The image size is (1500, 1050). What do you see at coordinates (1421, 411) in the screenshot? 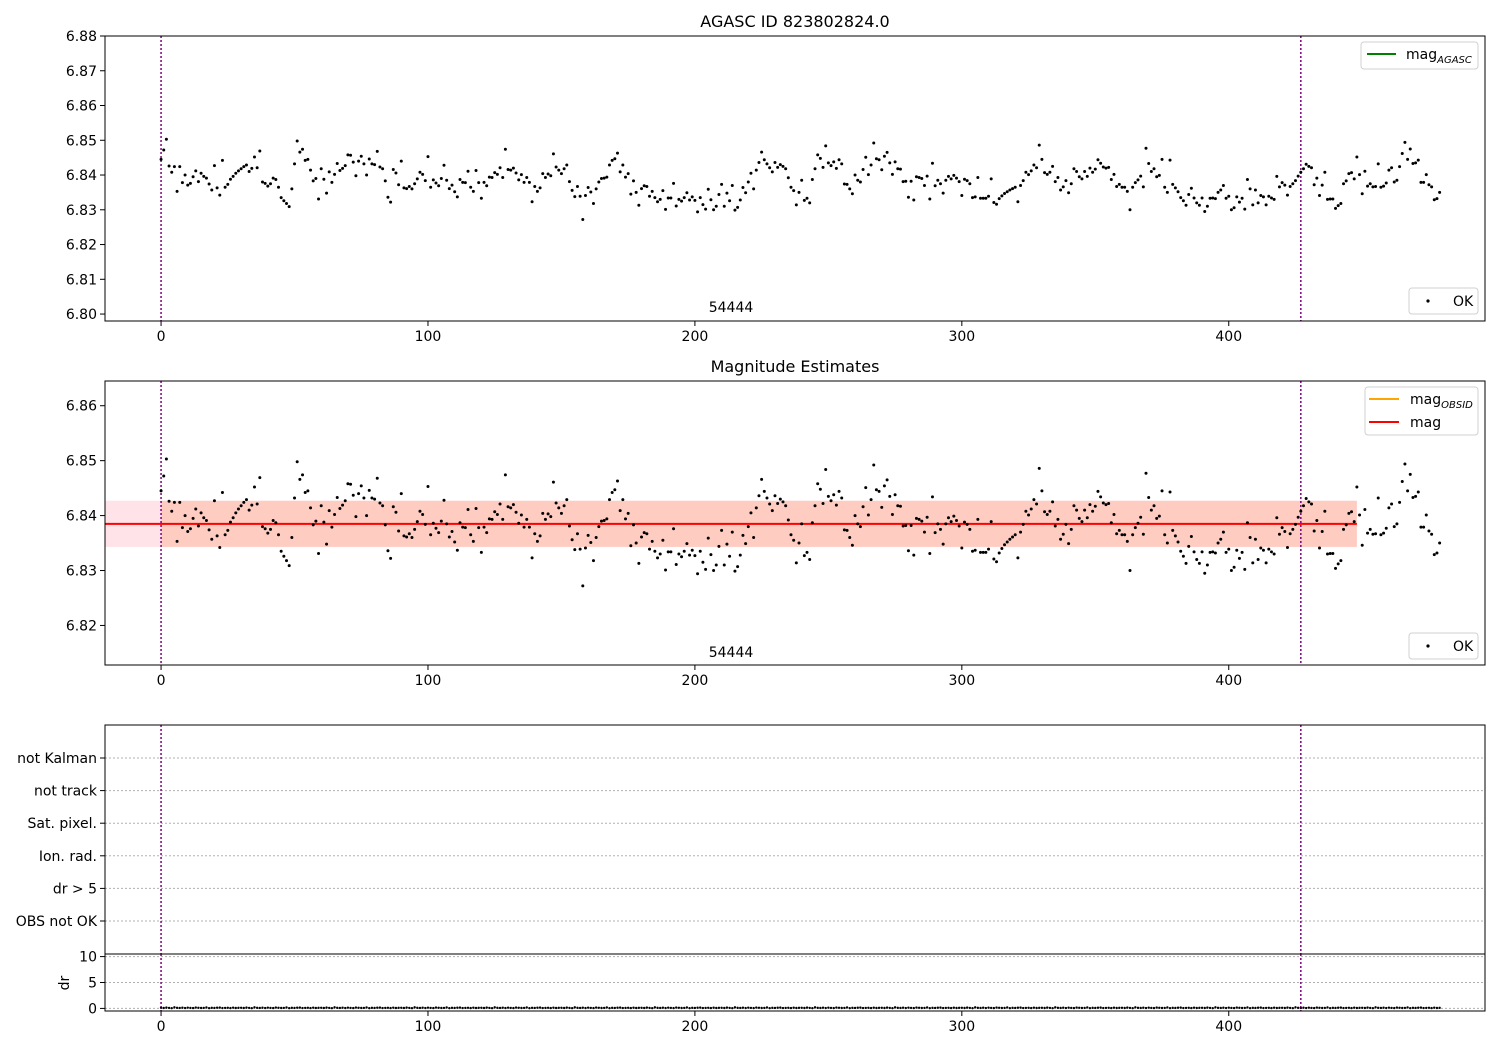
I see `legend-mag: magOBSID mag` at bounding box center [1421, 411].